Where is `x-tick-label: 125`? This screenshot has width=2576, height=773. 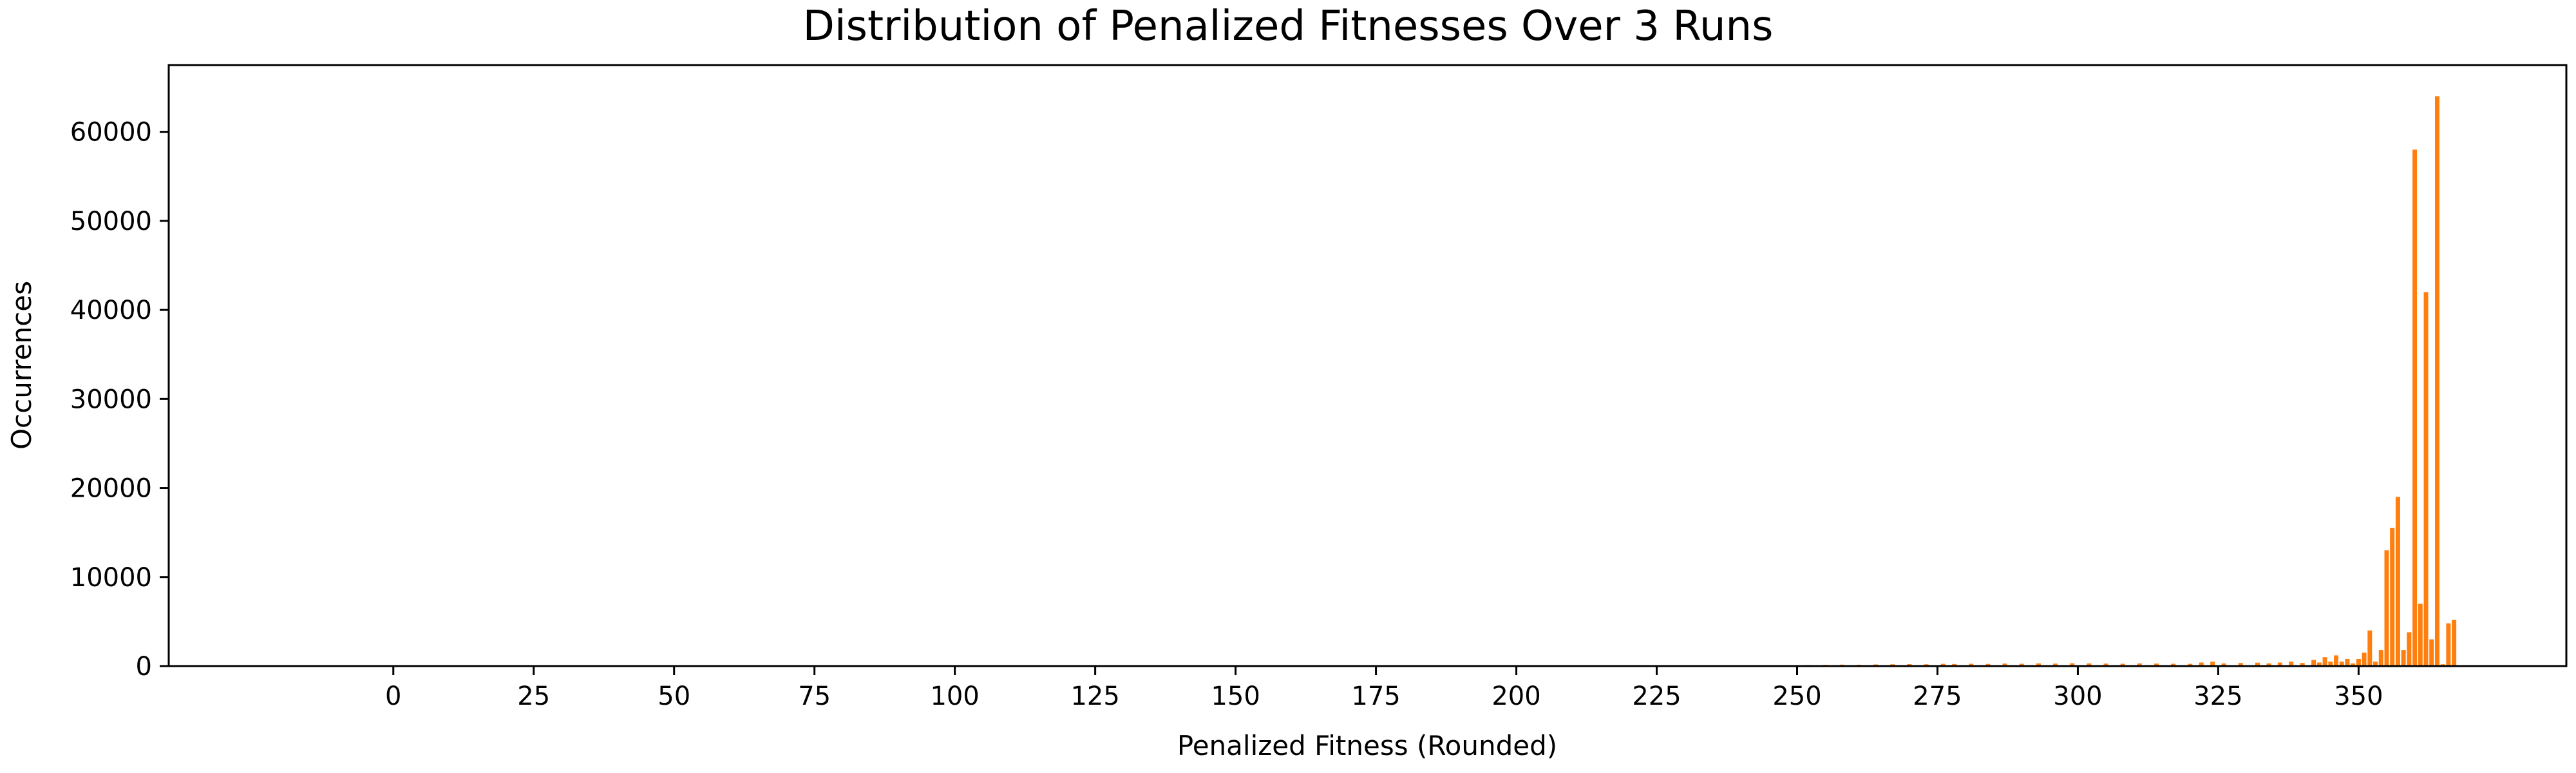
x-tick-label: 125 is located at coordinates (1094, 696).